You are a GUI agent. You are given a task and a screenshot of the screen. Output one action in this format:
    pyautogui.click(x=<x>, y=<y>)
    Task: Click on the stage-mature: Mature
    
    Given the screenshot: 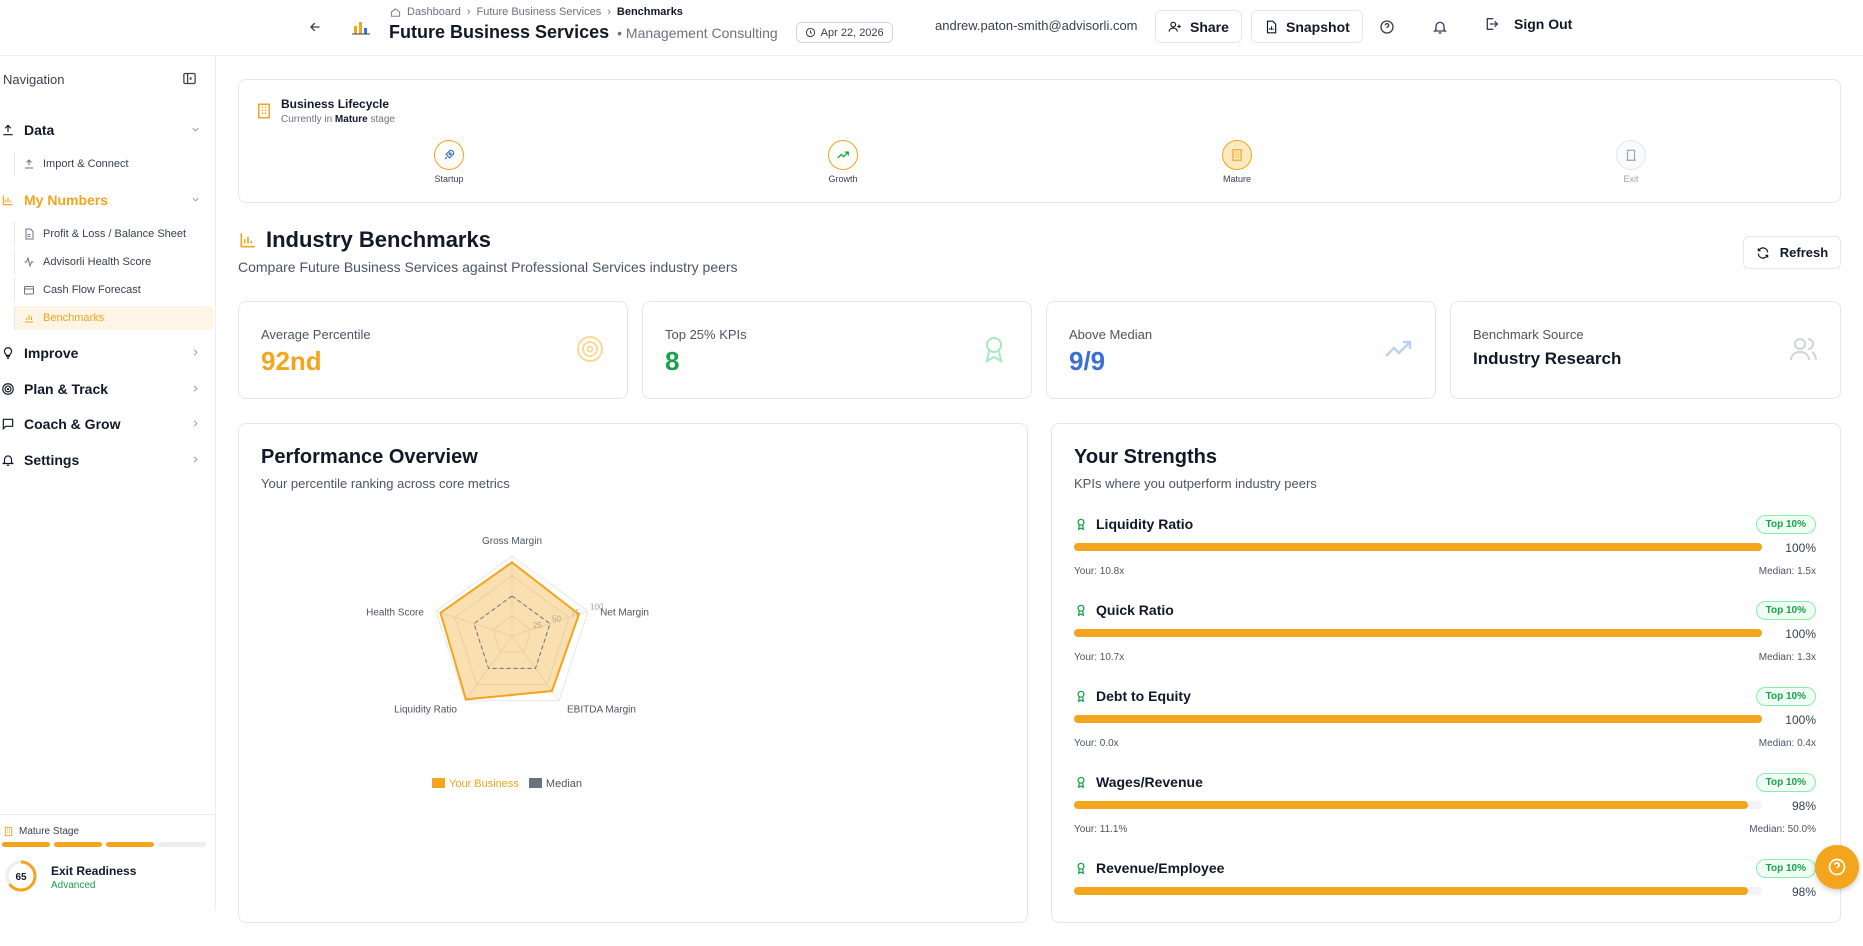 What is the action you would take?
    pyautogui.click(x=1237, y=162)
    